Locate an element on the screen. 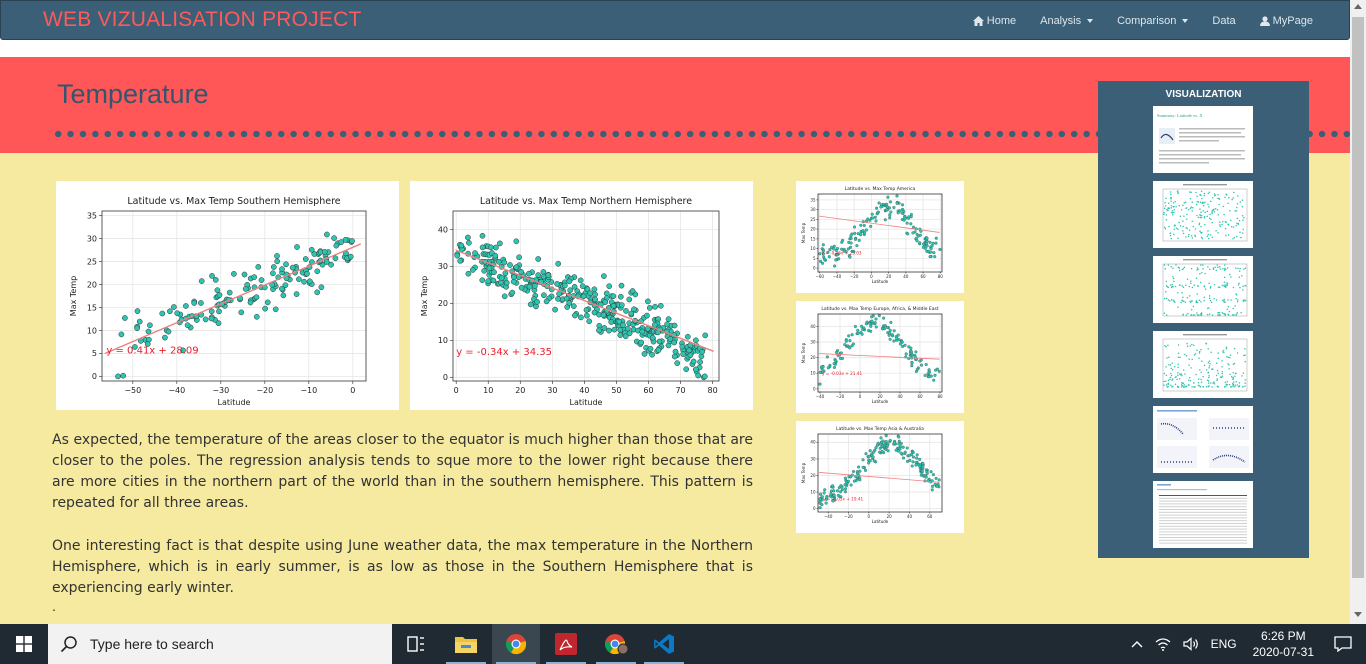 Image resolution: width=1366 pixels, height=664 pixels. x-tick-label: 0 is located at coordinates (352, 390).